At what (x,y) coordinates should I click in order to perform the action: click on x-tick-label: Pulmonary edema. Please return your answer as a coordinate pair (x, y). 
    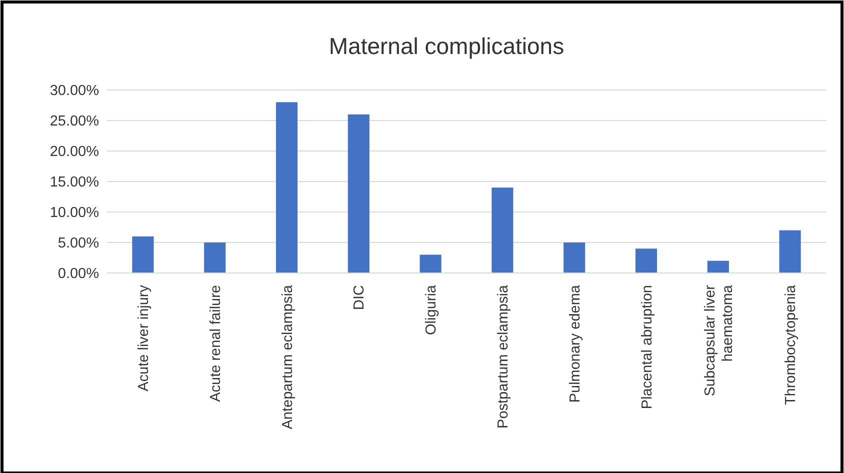
    Looking at the image, I should click on (575, 343).